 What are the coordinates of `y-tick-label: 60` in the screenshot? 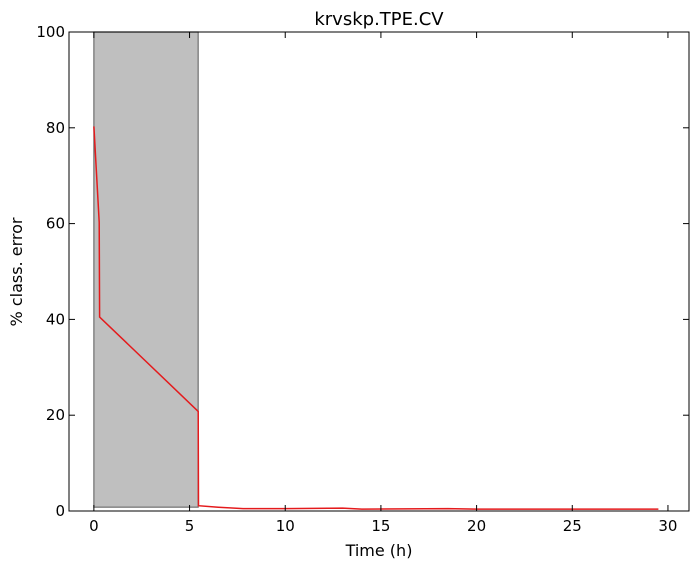 It's located at (55, 224).